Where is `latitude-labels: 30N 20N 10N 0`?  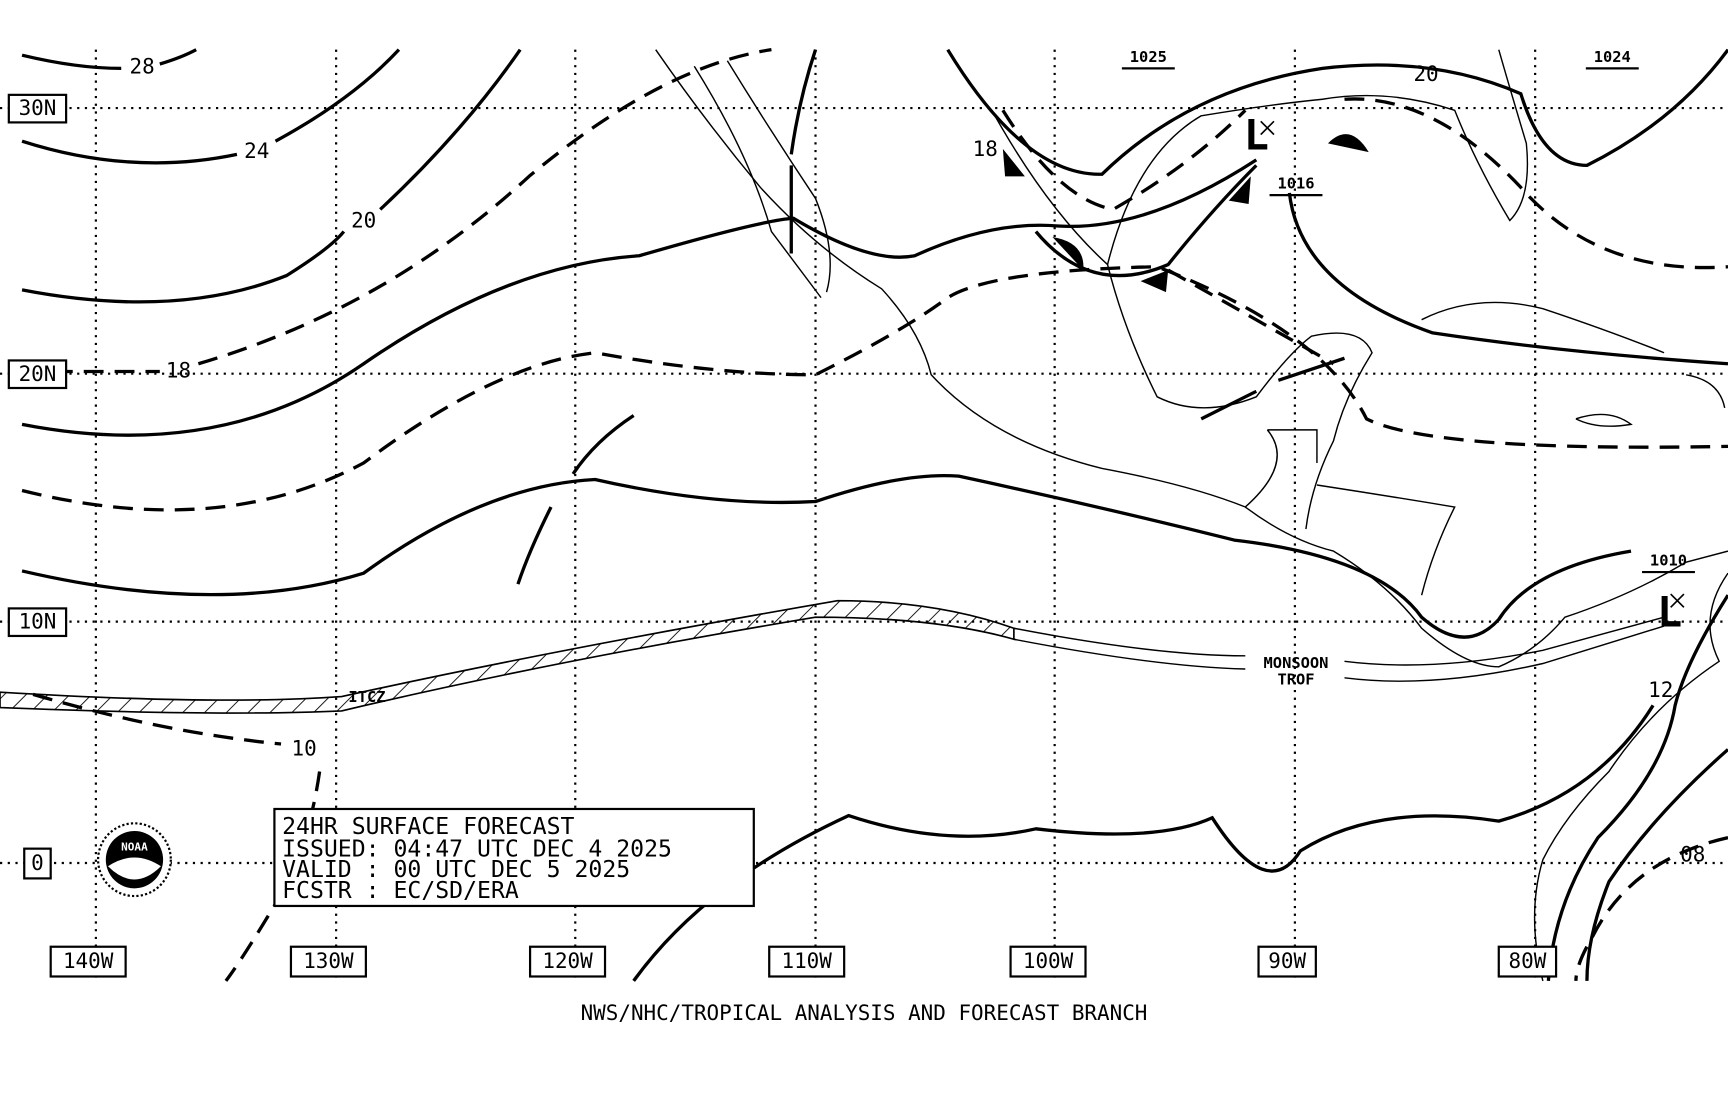 latitude-labels: 30N 20N 10N 0 is located at coordinates (37, 486).